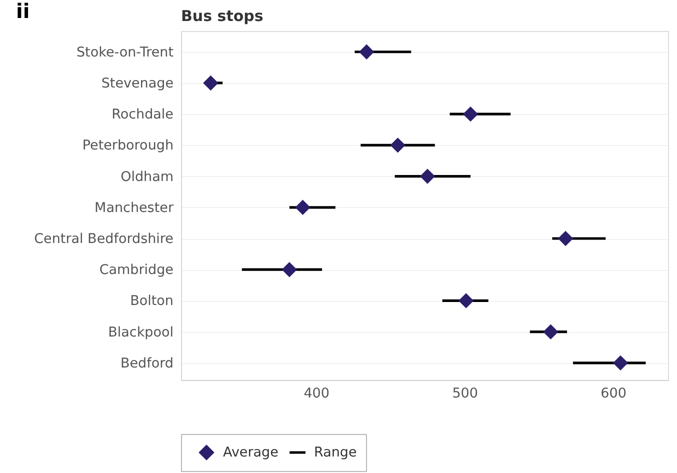 The width and height of the screenshot is (677, 473). Describe the element at coordinates (613, 394) in the screenshot. I see `x-tick-label: 600` at that location.